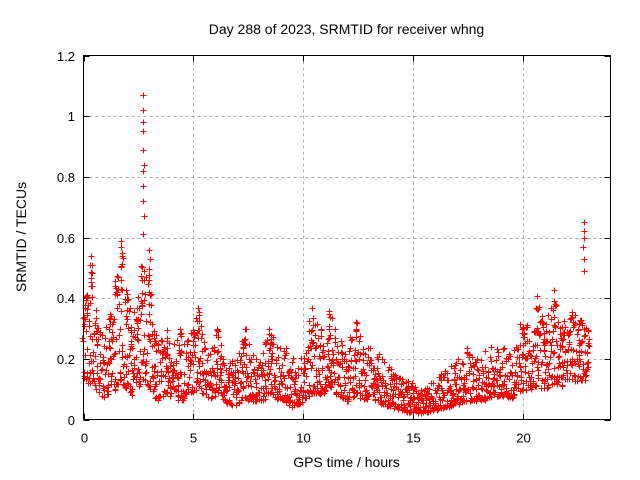 Image resolution: width=640 pixels, height=480 pixels. Describe the element at coordinates (66, 56) in the screenshot. I see `y-tick-label: 1.2` at that location.